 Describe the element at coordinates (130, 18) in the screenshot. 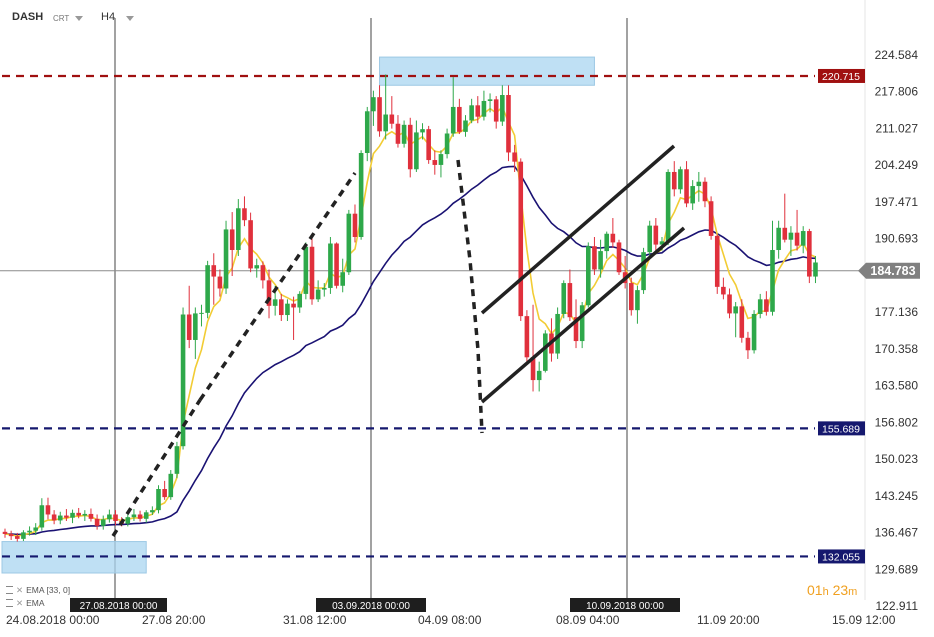

I see `timeframe-chevron-down-icon` at that location.